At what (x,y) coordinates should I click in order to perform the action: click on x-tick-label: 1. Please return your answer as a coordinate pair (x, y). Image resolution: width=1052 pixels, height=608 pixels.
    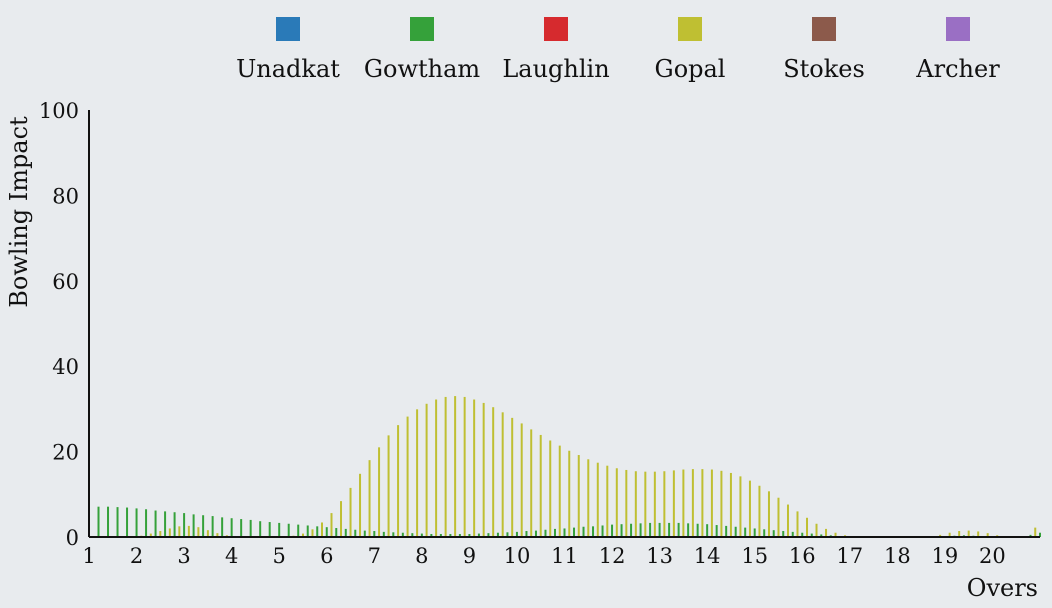
    Looking at the image, I should click on (88, 556).